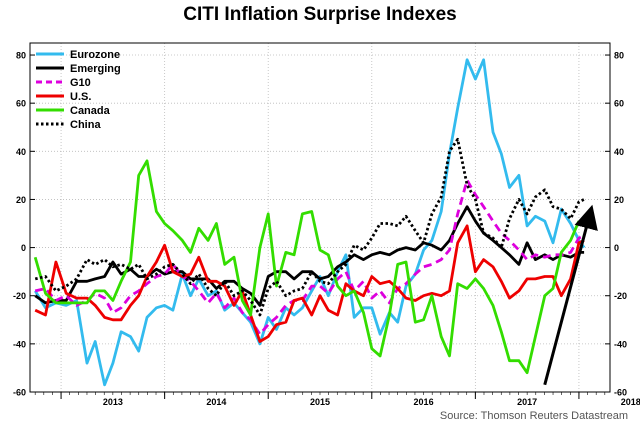 The height and width of the screenshot is (427, 640). What do you see at coordinates (619, 152) in the screenshot?
I see `y-tick-label-right: 40` at bounding box center [619, 152].